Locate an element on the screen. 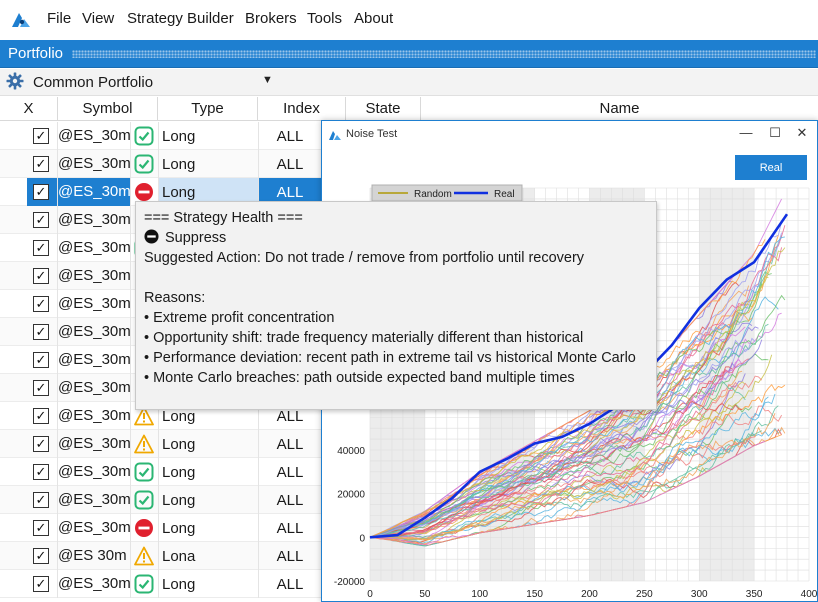 This screenshot has width=818, height=602. minimize-icon: — is located at coordinates (746, 132).